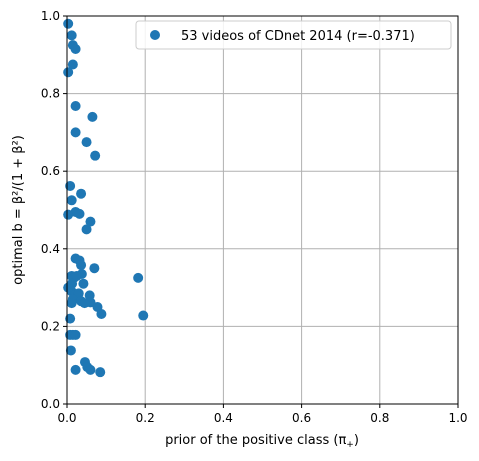  Describe the element at coordinates (50, 404) in the screenshot. I see `y-tick-label: 0.0` at that location.